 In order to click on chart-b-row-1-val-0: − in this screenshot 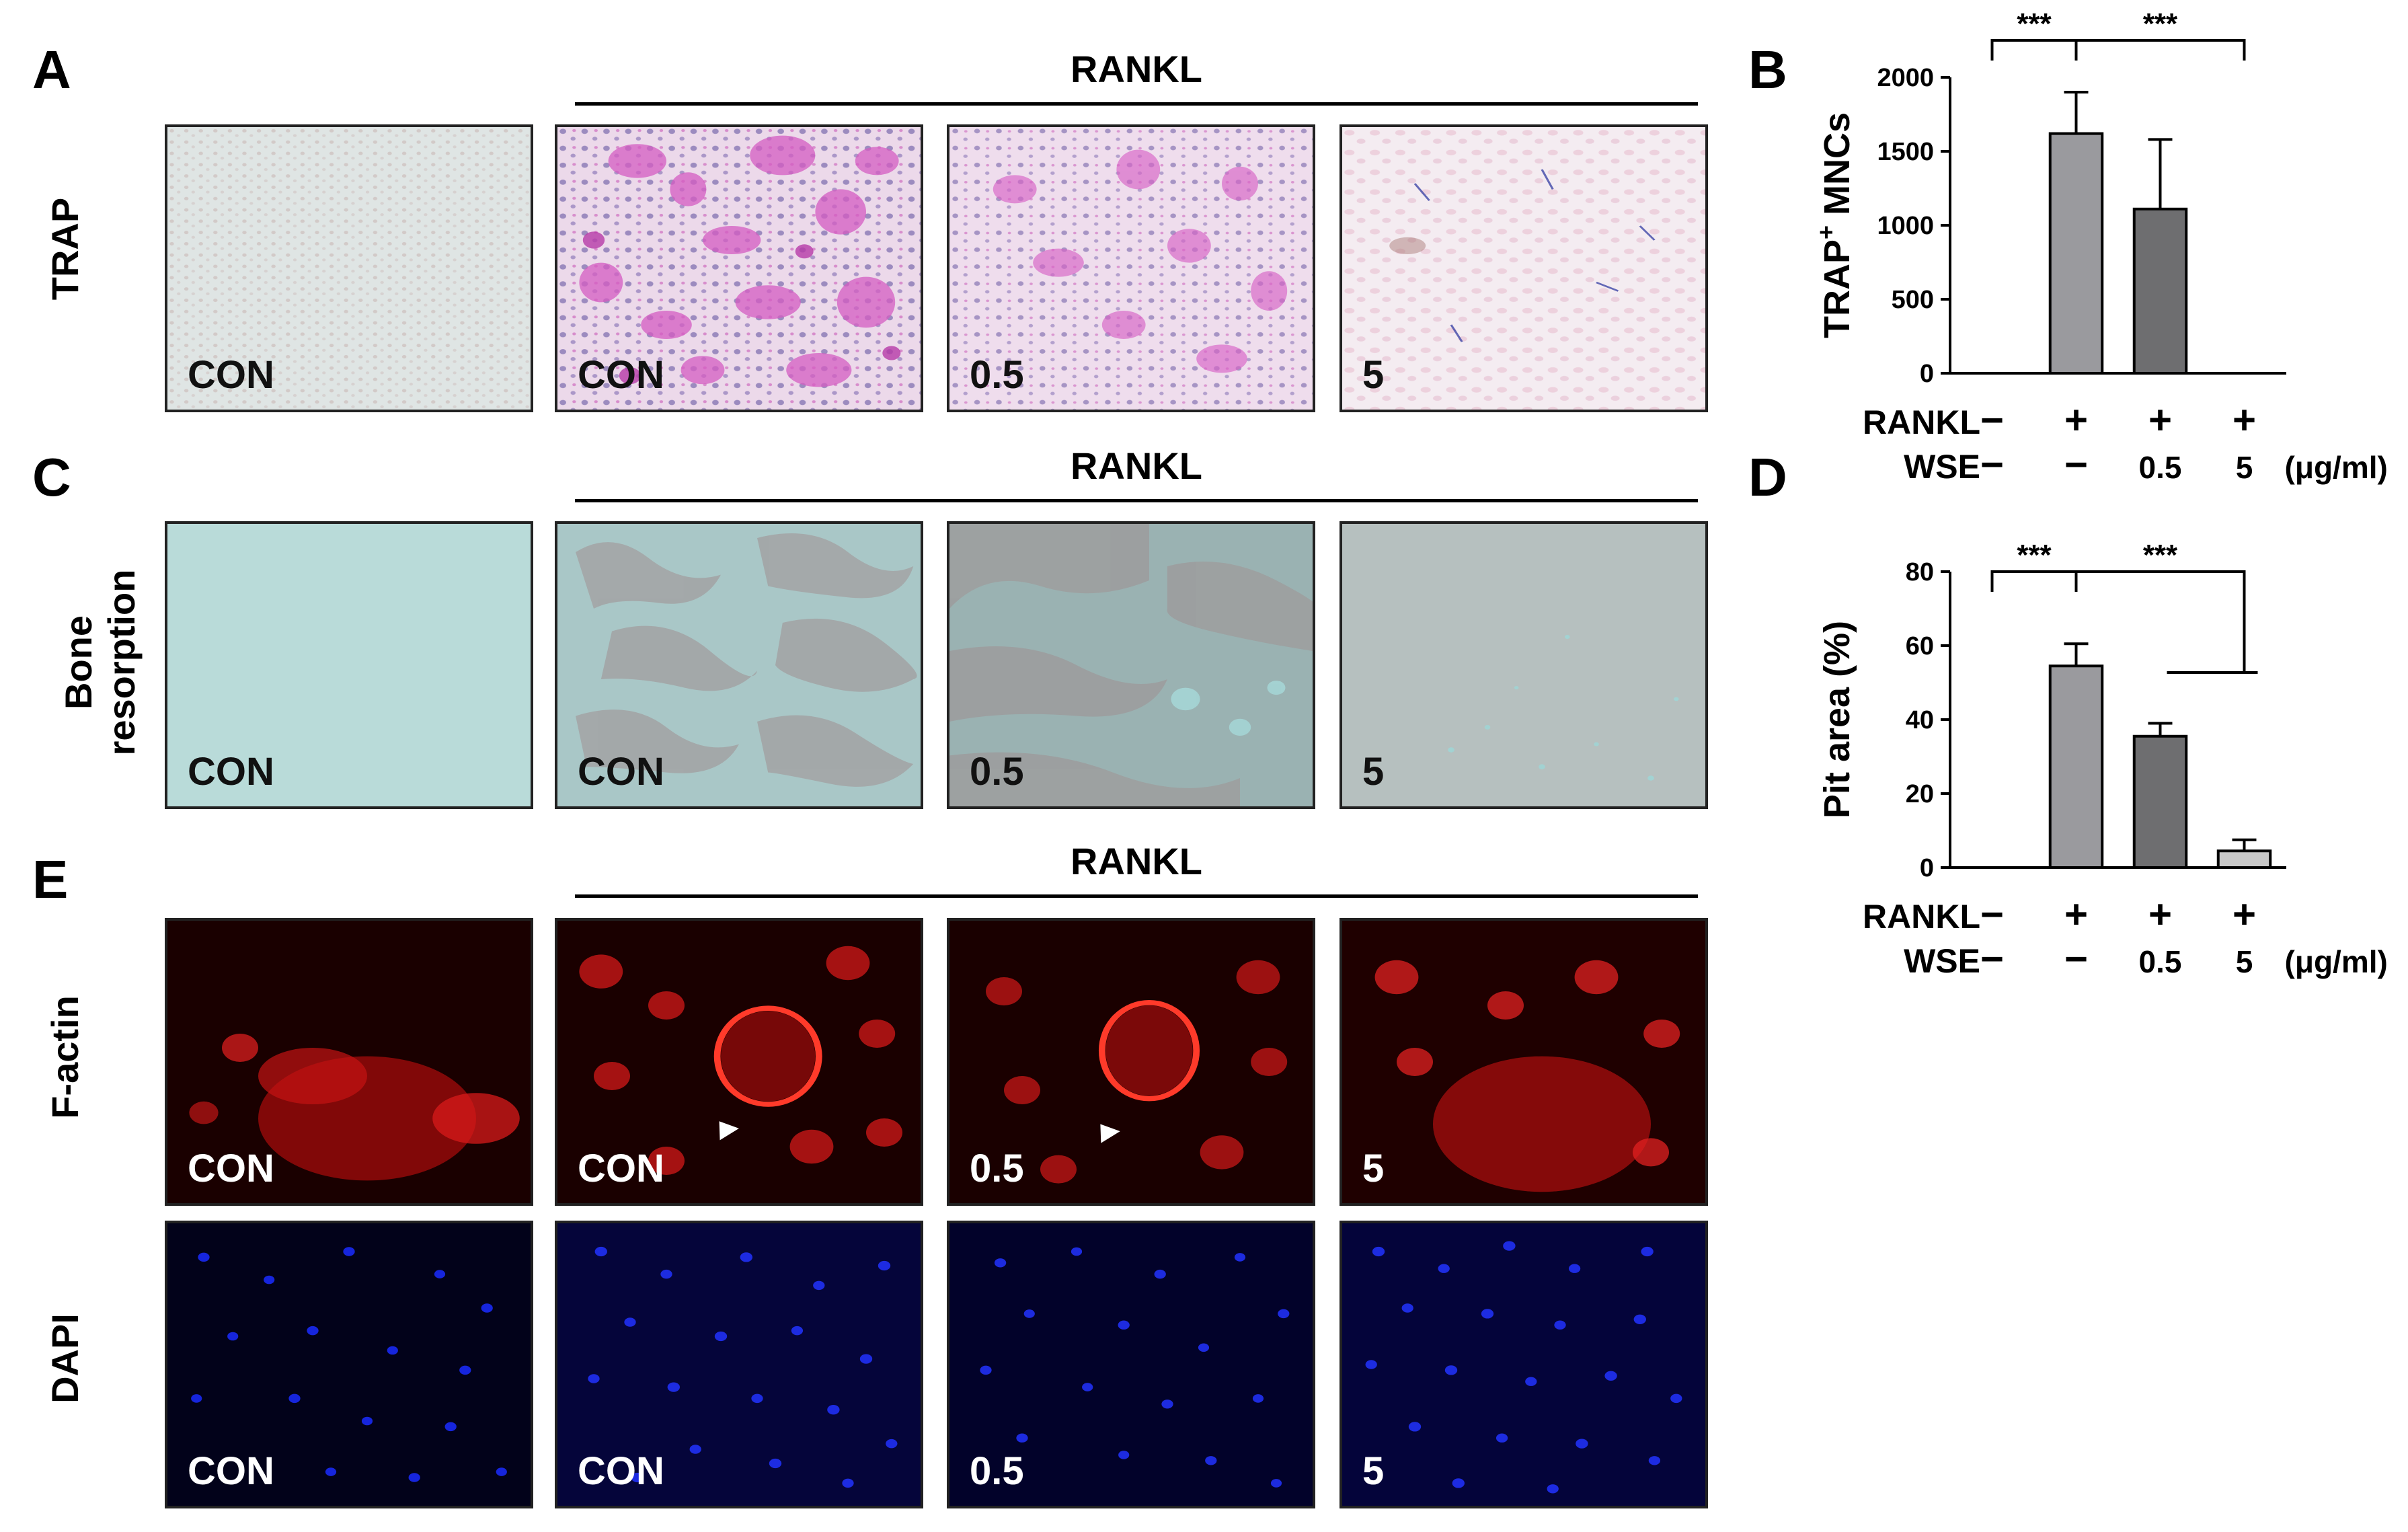, I will do `click(1992, 465)`.